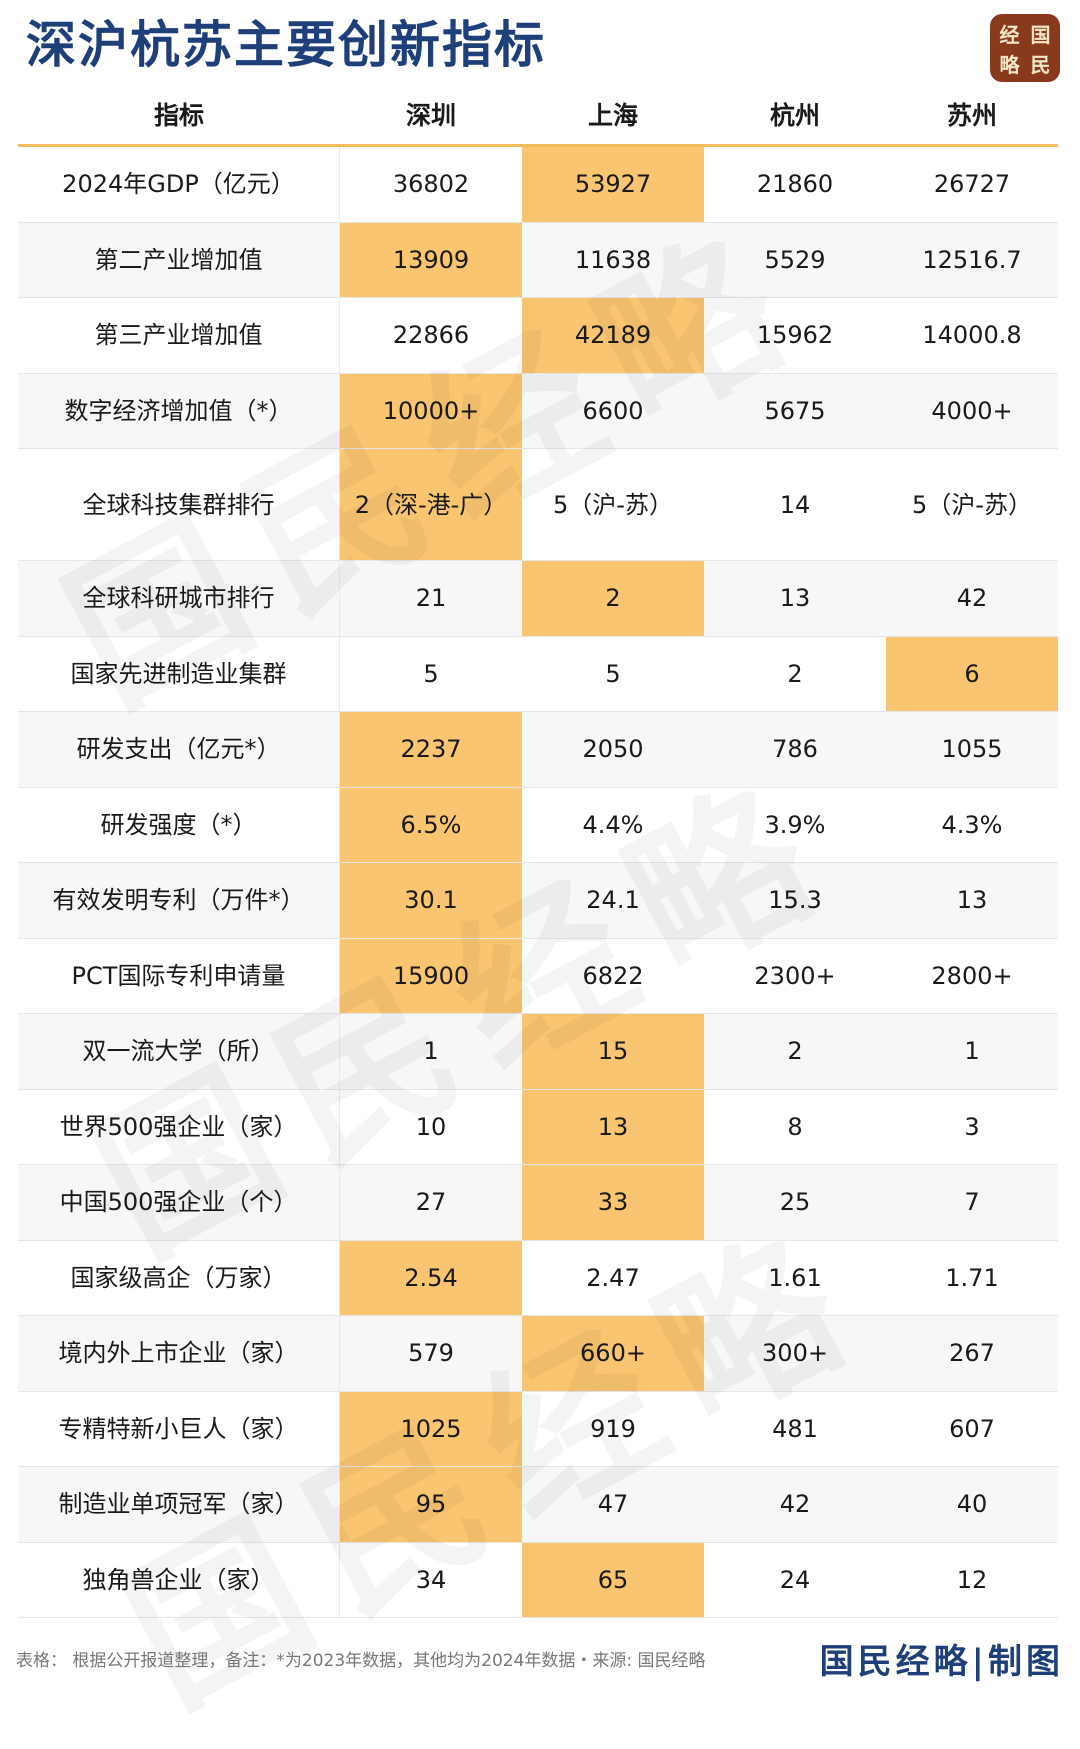 The width and height of the screenshot is (1080, 1749). I want to click on value-cell: 2.54, so click(431, 1277).